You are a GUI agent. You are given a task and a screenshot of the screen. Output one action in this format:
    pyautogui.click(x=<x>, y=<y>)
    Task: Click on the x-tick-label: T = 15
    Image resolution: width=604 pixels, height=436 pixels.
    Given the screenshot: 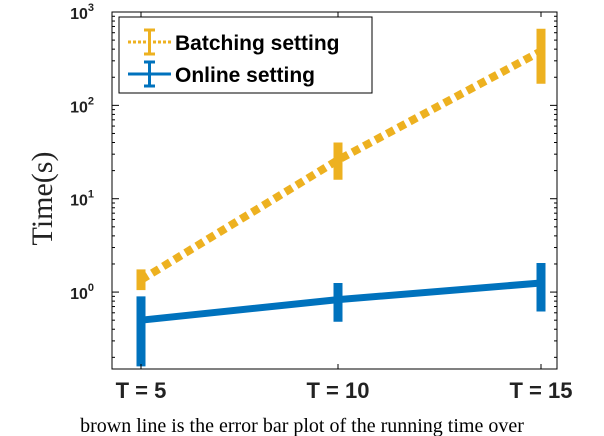 What is the action you would take?
    pyautogui.click(x=541, y=390)
    